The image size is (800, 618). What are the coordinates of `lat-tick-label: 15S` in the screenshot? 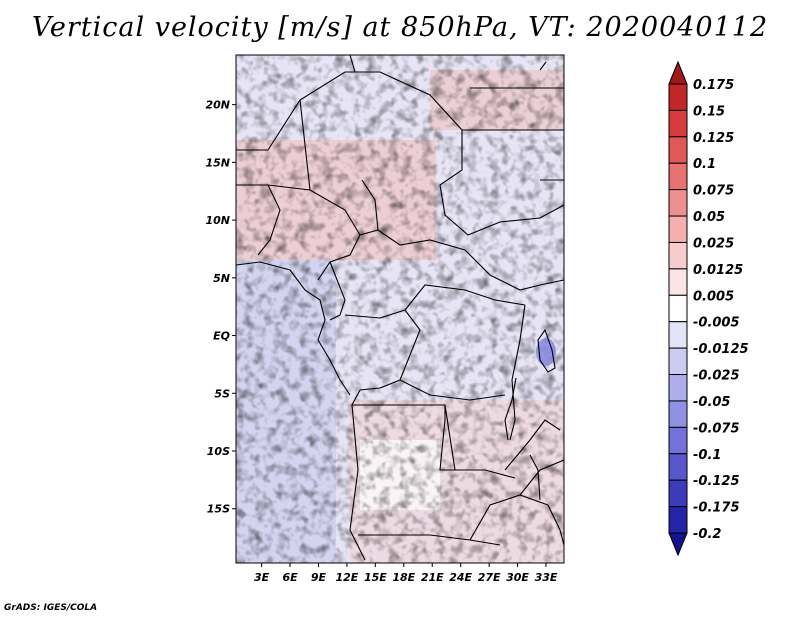 It's located at (218, 509).